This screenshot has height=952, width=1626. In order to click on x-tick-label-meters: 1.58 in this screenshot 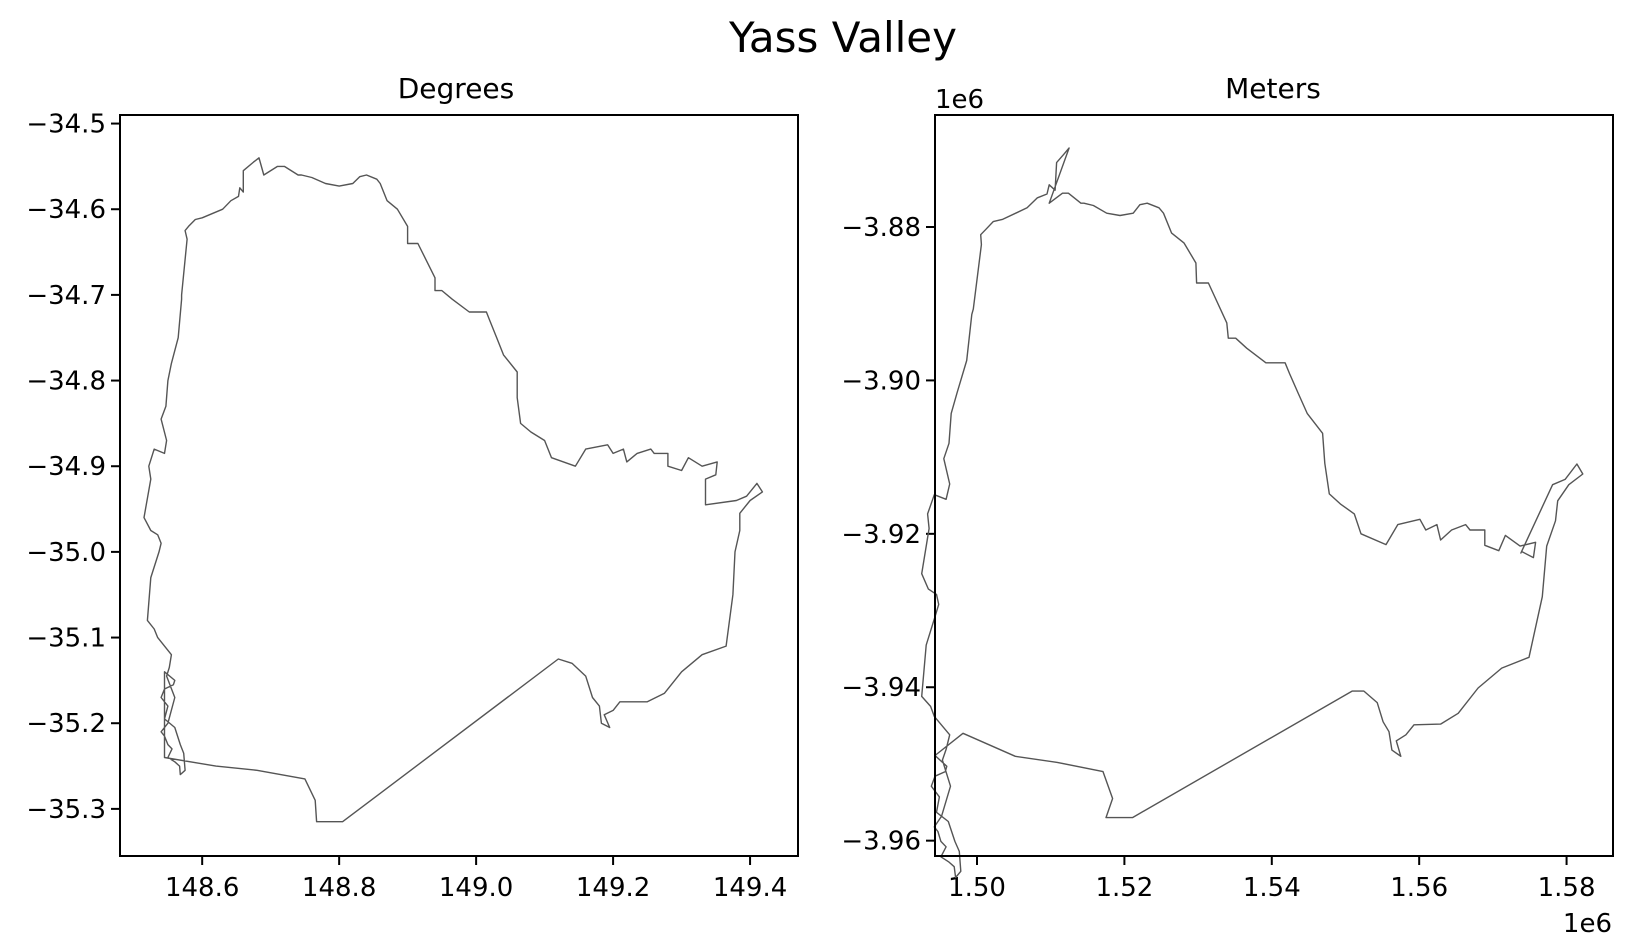, I will do `click(1567, 888)`.